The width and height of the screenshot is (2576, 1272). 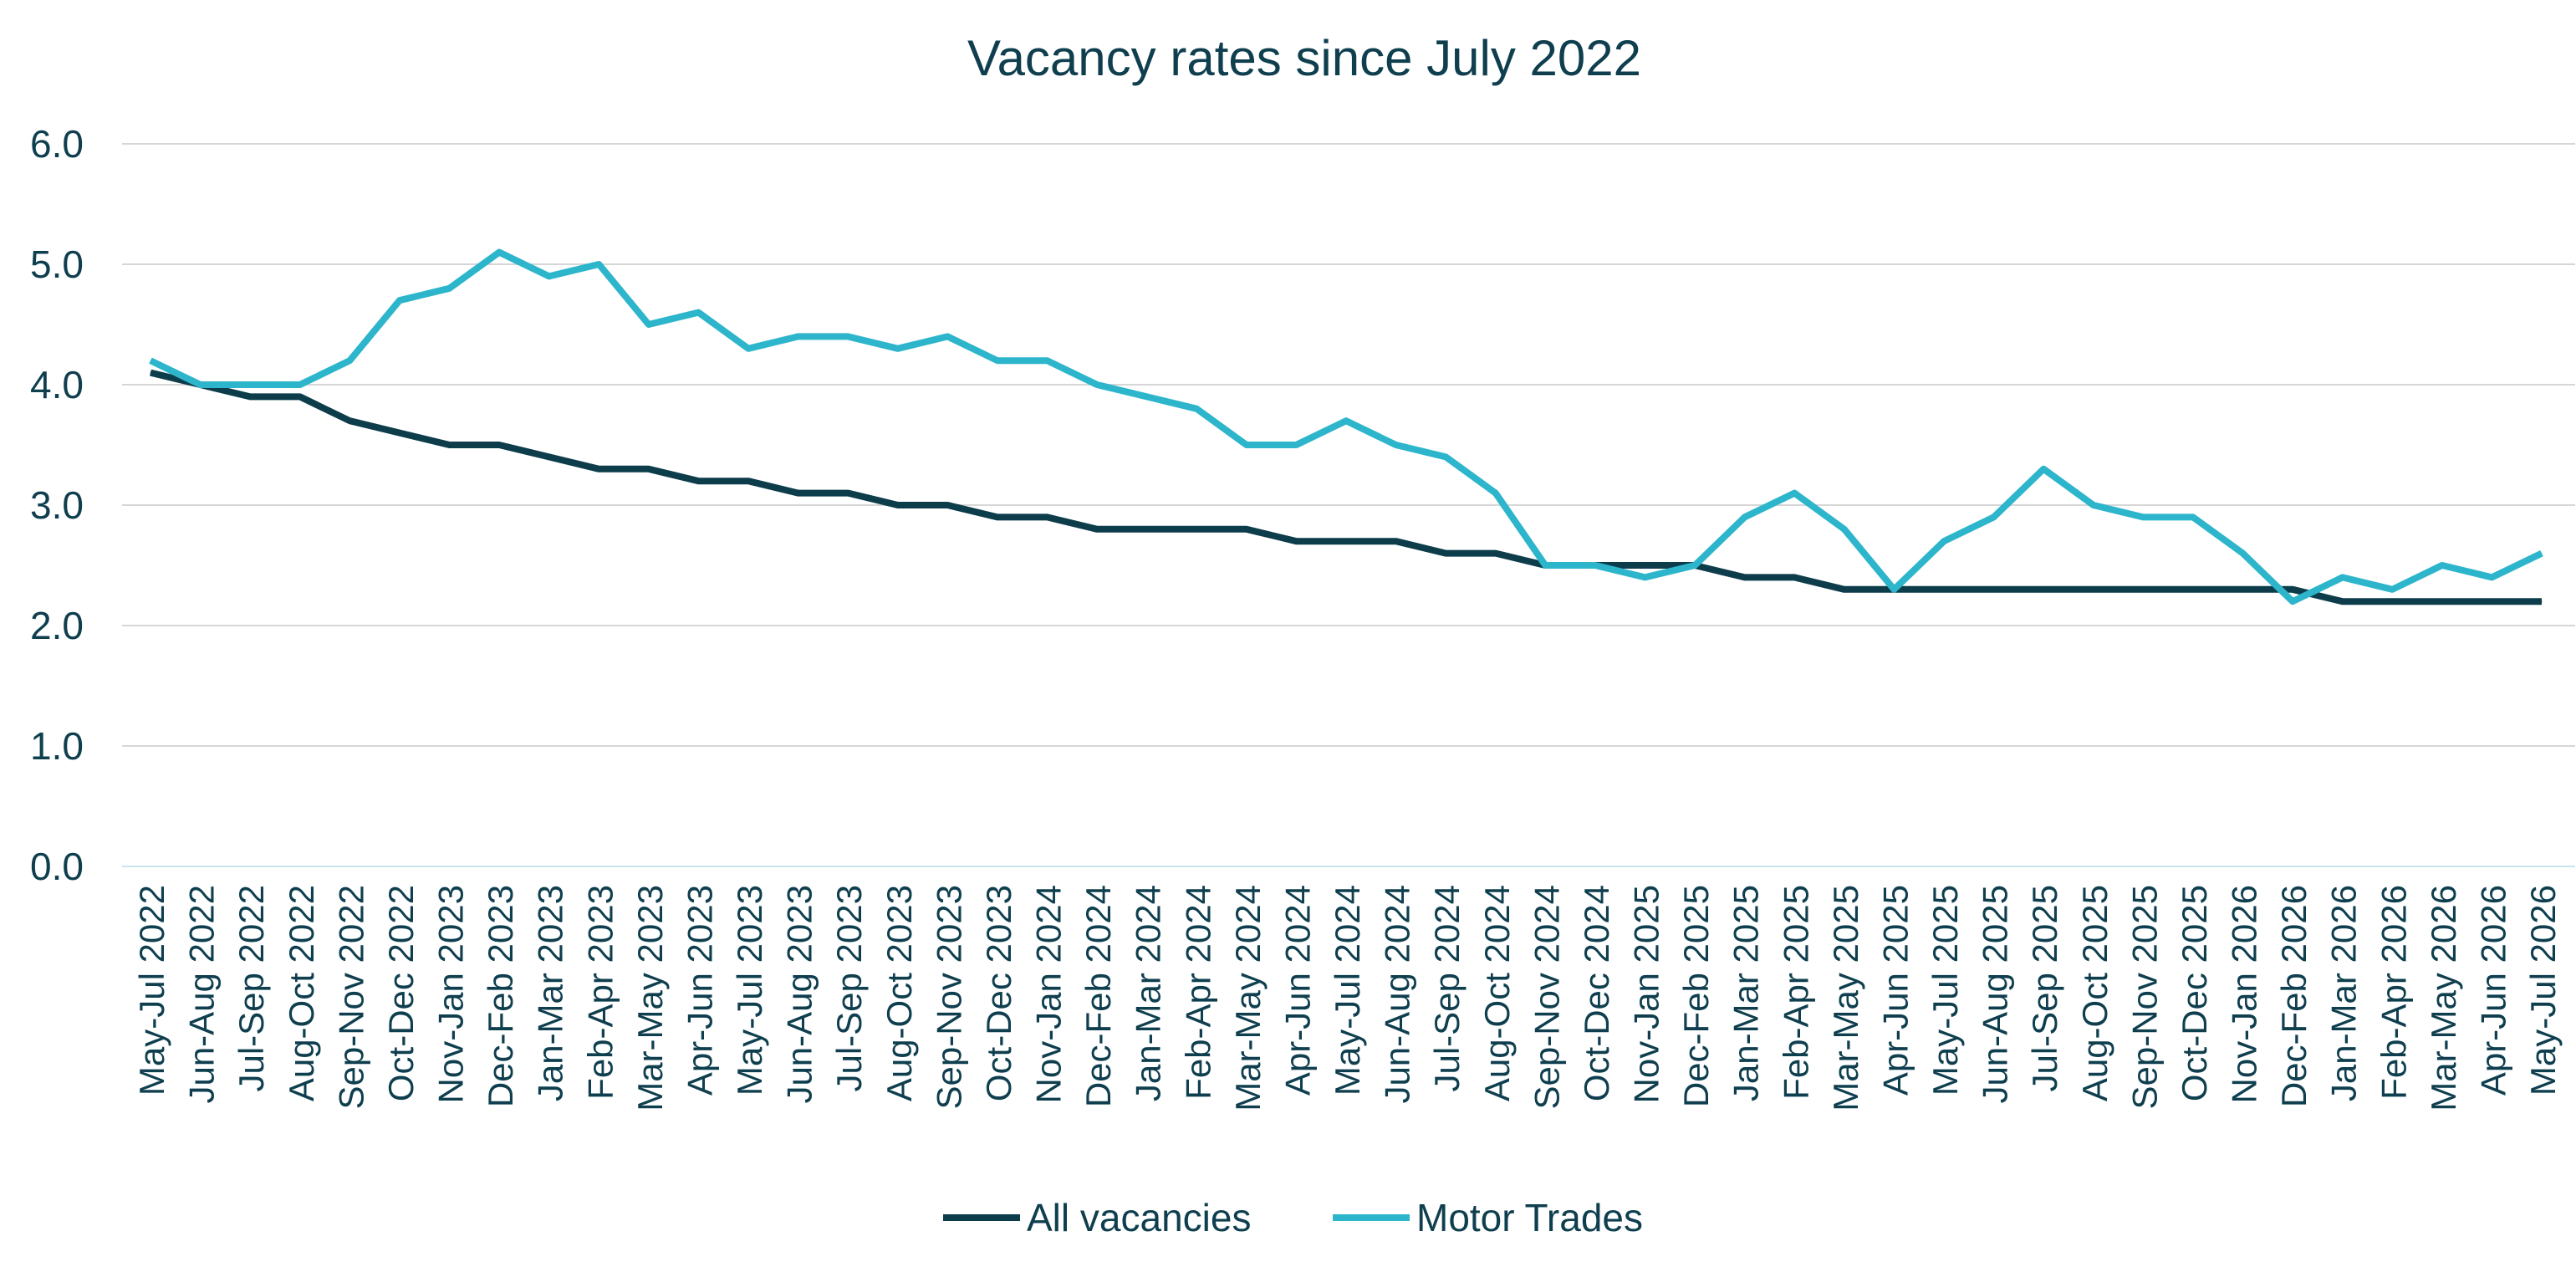 What do you see at coordinates (2393, 992) in the screenshot?
I see `x-tick-label: Feb-Apr 2026` at bounding box center [2393, 992].